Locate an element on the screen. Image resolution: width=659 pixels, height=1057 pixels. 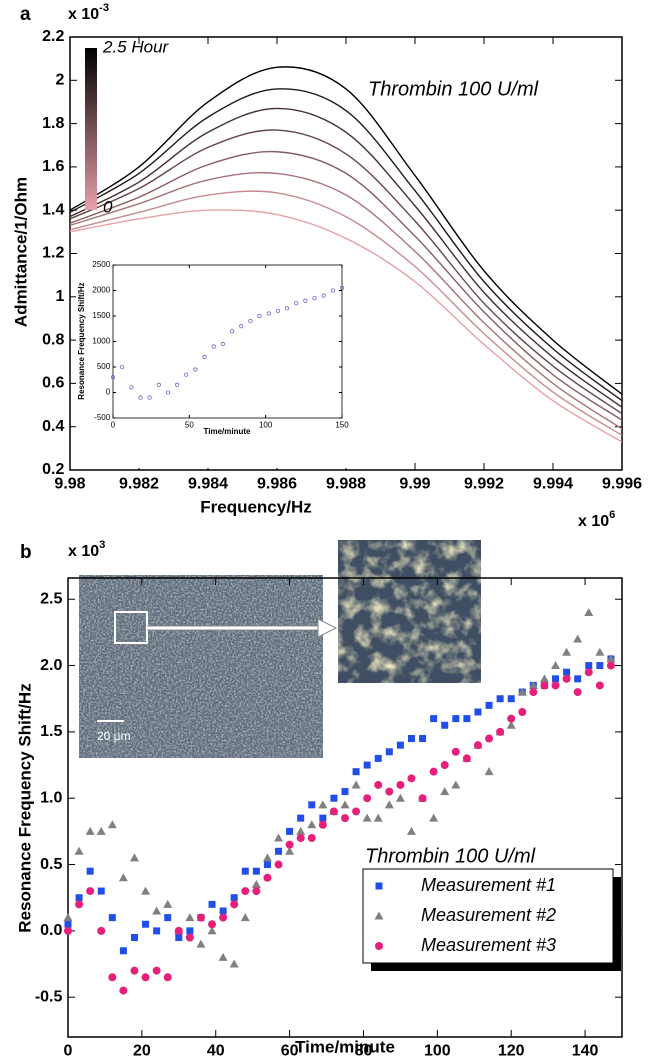
y-tick-label: 0 is located at coordinates (108, 392).